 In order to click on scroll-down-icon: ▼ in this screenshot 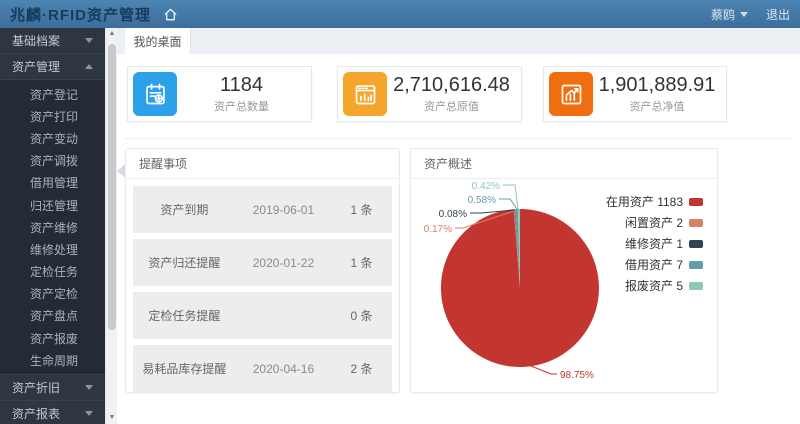, I will do `click(112, 417)`.